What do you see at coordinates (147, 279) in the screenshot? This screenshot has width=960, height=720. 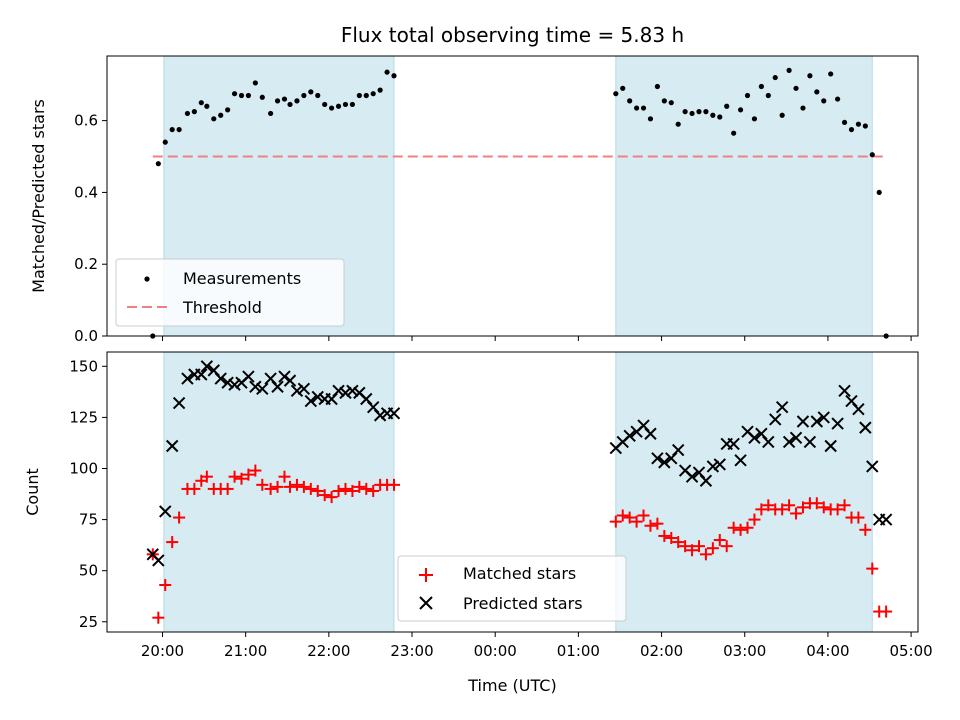 I see `legend-marker-measurements` at bounding box center [147, 279].